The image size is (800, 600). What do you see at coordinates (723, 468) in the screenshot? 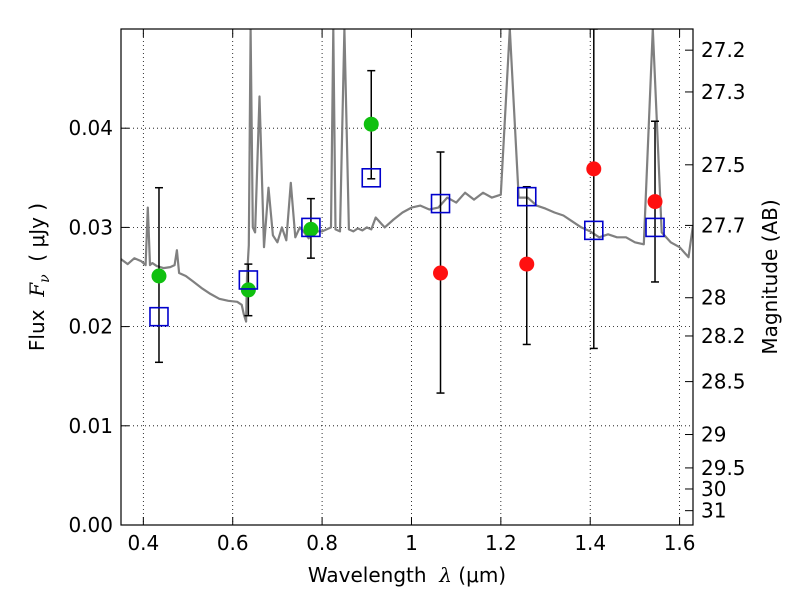
I see `right-tick-label: 29.5` at bounding box center [723, 468].